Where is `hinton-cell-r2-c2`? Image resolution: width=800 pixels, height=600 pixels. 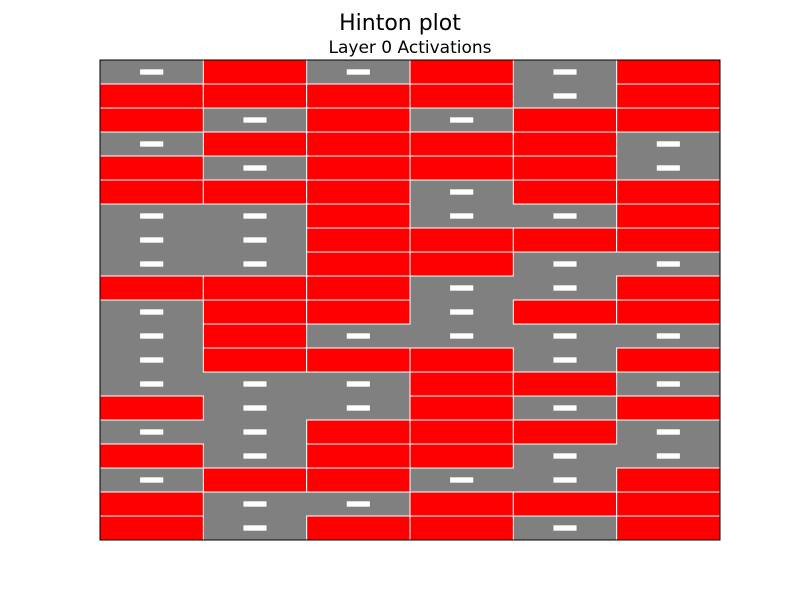 hinton-cell-r2-c2 is located at coordinates (358, 120).